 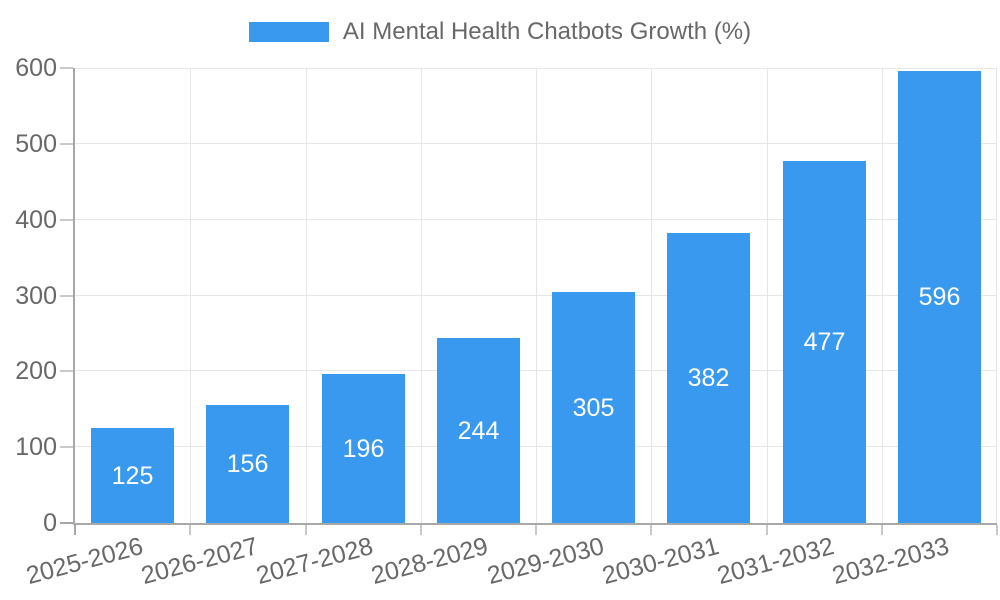 I want to click on legend: AI Mental Health Chatbots Growth (%), so click(x=500, y=32).